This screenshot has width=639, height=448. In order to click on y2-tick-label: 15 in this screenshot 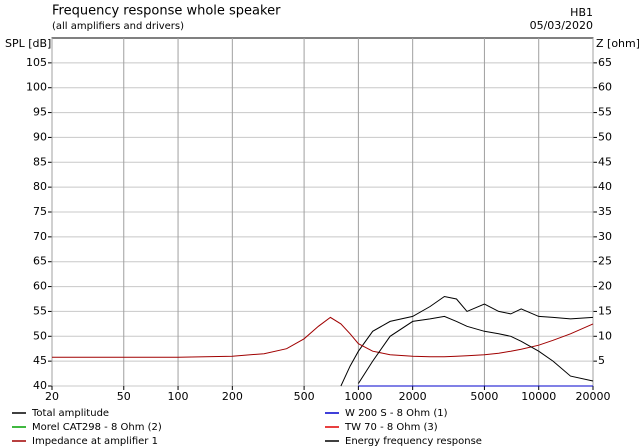, I will do `click(605, 310)`.